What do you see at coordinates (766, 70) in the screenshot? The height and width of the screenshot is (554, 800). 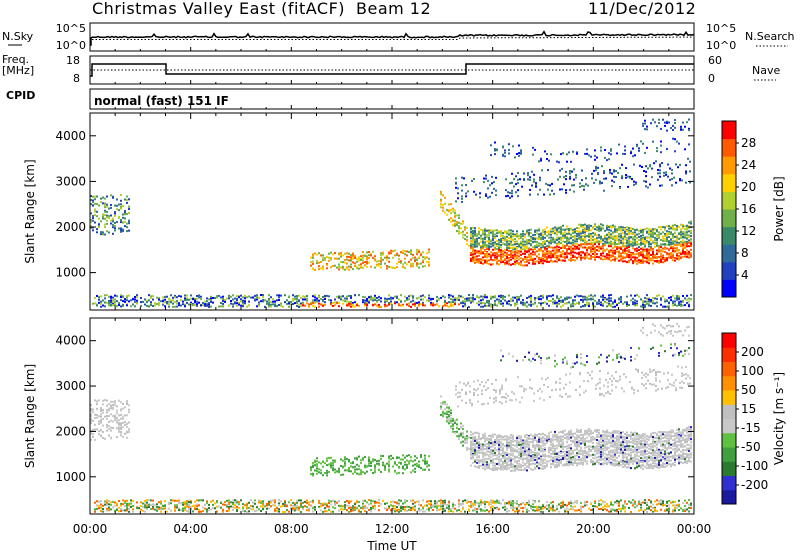 I see `nave-label: Nave` at bounding box center [766, 70].